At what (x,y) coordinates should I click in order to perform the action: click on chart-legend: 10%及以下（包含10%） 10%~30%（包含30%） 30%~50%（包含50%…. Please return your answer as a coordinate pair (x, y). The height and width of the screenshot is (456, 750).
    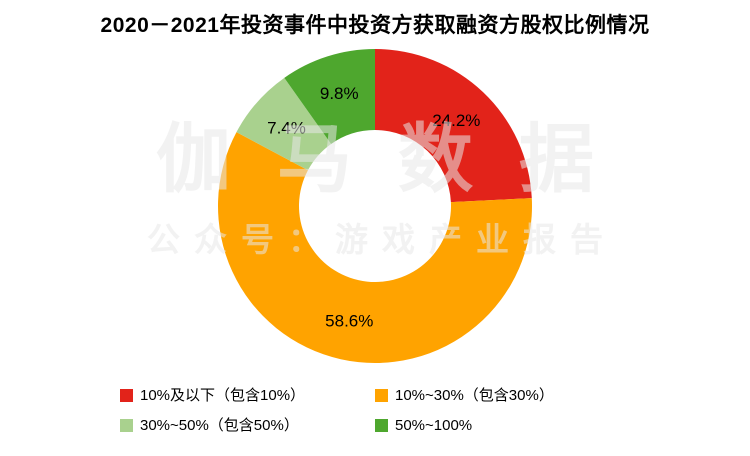
    Looking at the image, I should click on (375, 410).